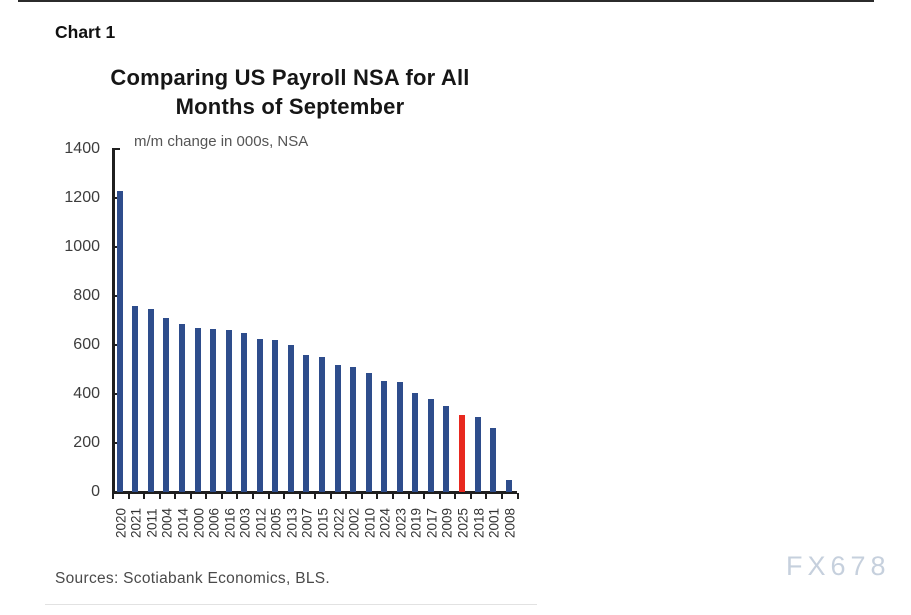 This screenshot has height=615, width=911. I want to click on x-tick-label: 2022, so click(339, 523).